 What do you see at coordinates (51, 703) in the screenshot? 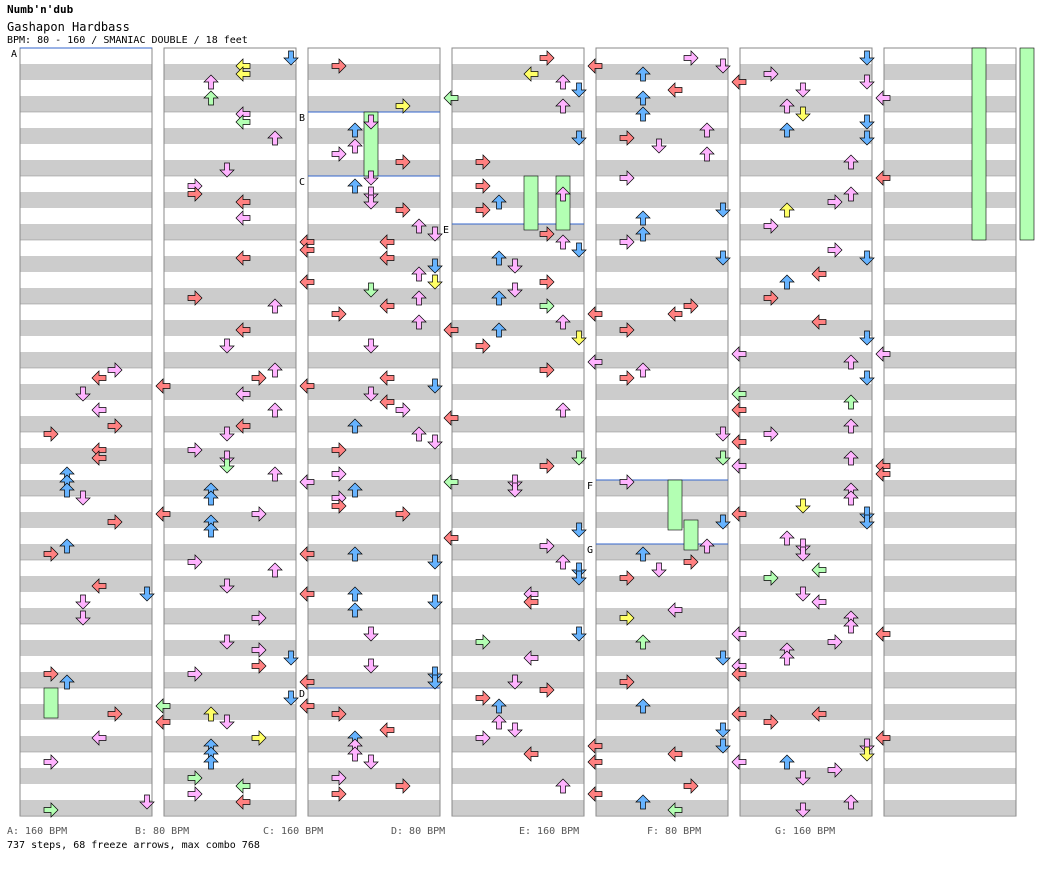
I see `freeze-arrow-body` at bounding box center [51, 703].